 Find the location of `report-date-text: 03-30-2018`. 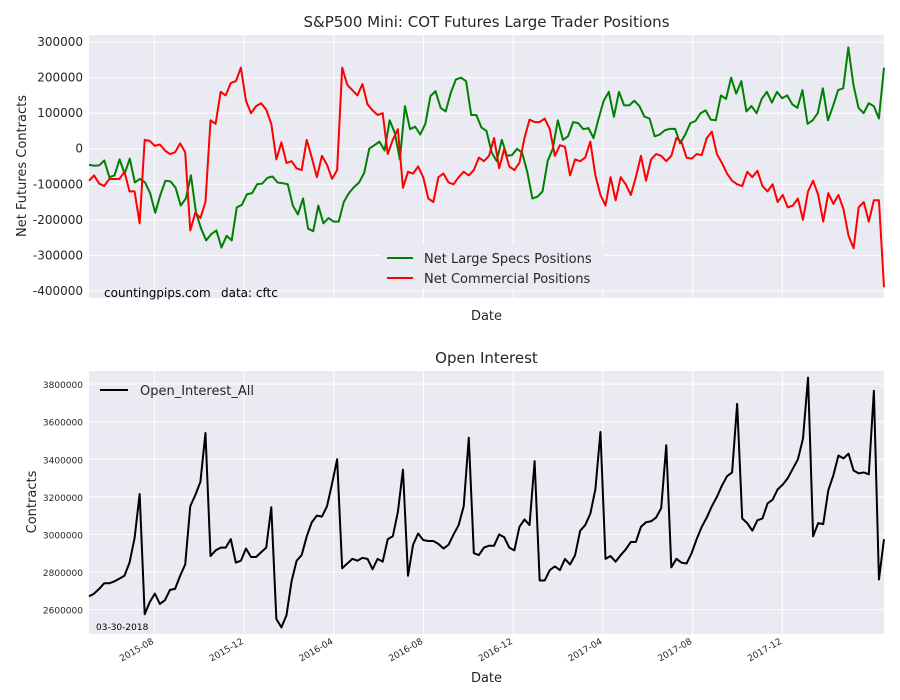

report-date-text: 03-30-2018 is located at coordinates (122, 628).